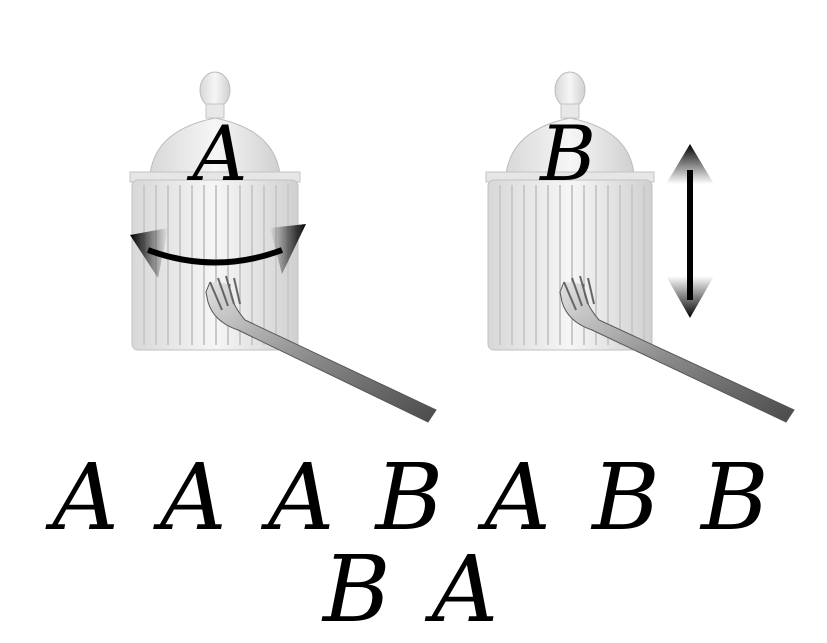  Describe the element at coordinates (690, 231) in the screenshot. I see `vertical-double-arrow-icon` at that location.